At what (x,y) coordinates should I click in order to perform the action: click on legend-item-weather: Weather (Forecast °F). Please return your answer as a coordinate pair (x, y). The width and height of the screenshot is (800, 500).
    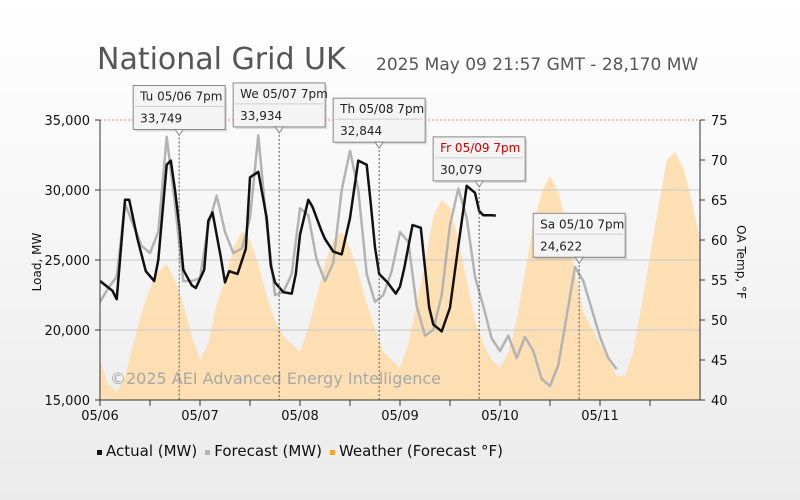
    Looking at the image, I should click on (416, 451).